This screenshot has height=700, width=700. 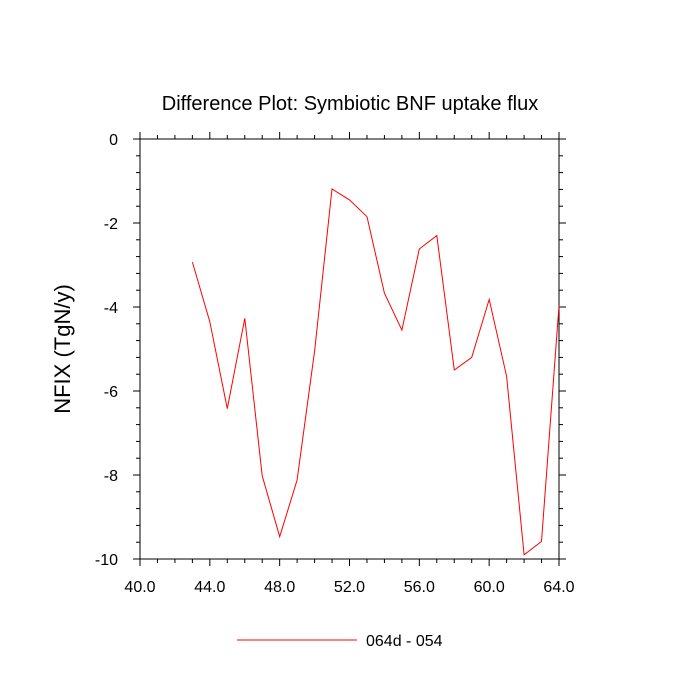 I want to click on y-tick-label: -4, so click(x=111, y=308).